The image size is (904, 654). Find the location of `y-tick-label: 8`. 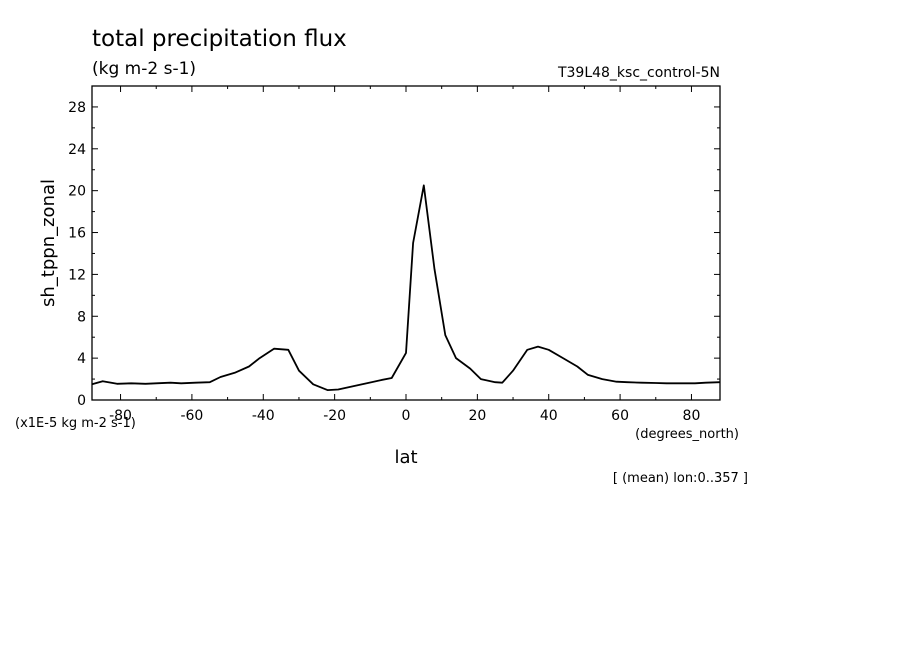

y-tick-label: 8 is located at coordinates (81, 317).